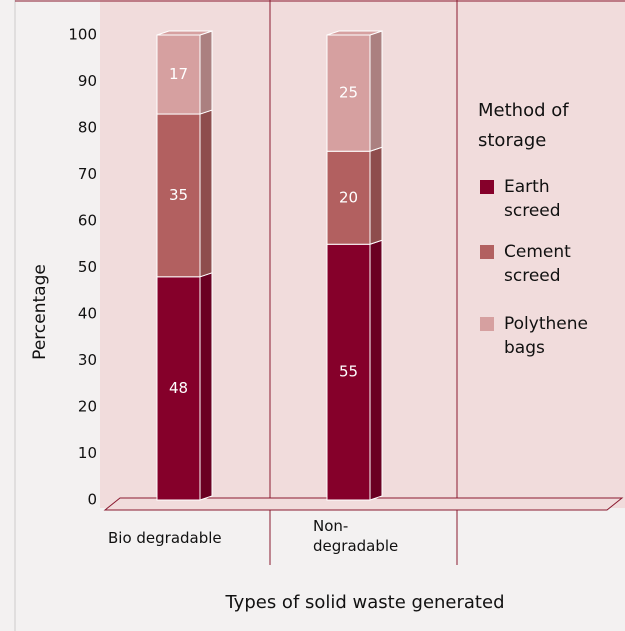  What do you see at coordinates (87, 81) in the screenshot?
I see `y-tick-label: 90` at bounding box center [87, 81].